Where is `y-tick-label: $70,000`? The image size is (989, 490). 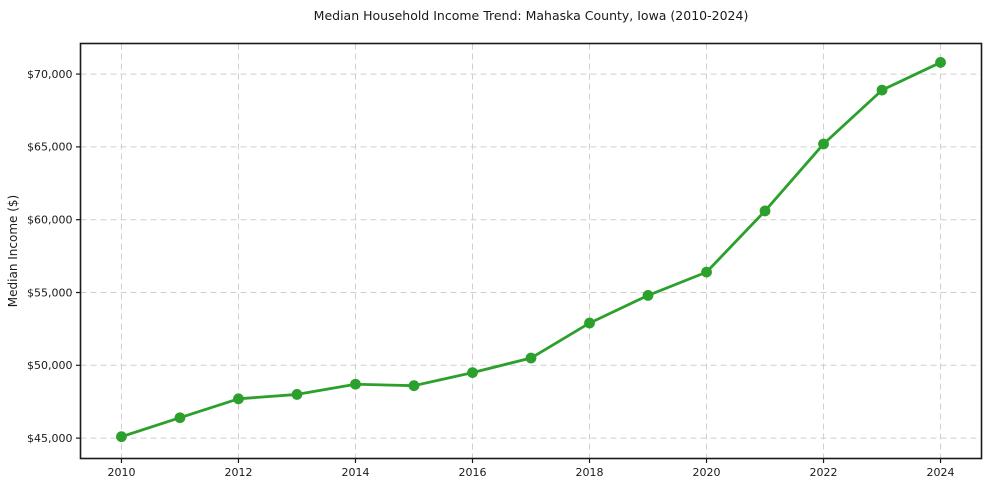 y-tick-label: $70,000 is located at coordinates (50, 74).